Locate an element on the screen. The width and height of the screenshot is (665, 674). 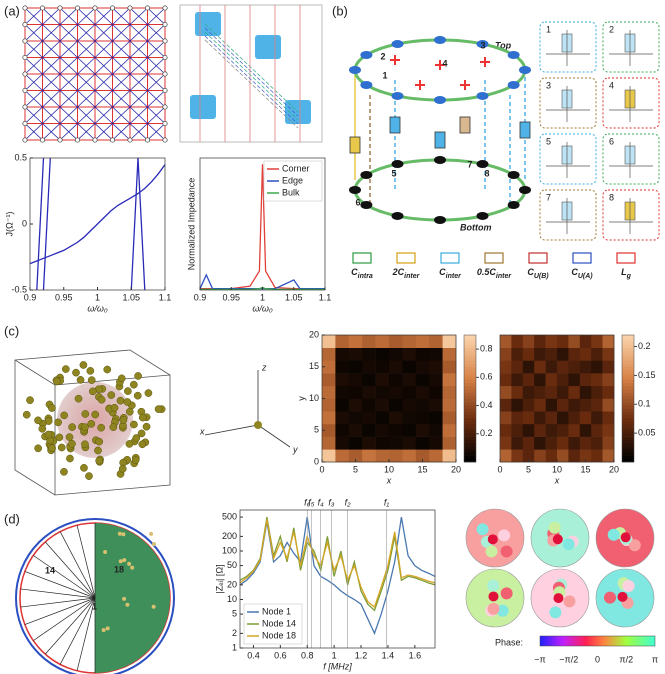
board-pad is located at coordinates (154, 544).